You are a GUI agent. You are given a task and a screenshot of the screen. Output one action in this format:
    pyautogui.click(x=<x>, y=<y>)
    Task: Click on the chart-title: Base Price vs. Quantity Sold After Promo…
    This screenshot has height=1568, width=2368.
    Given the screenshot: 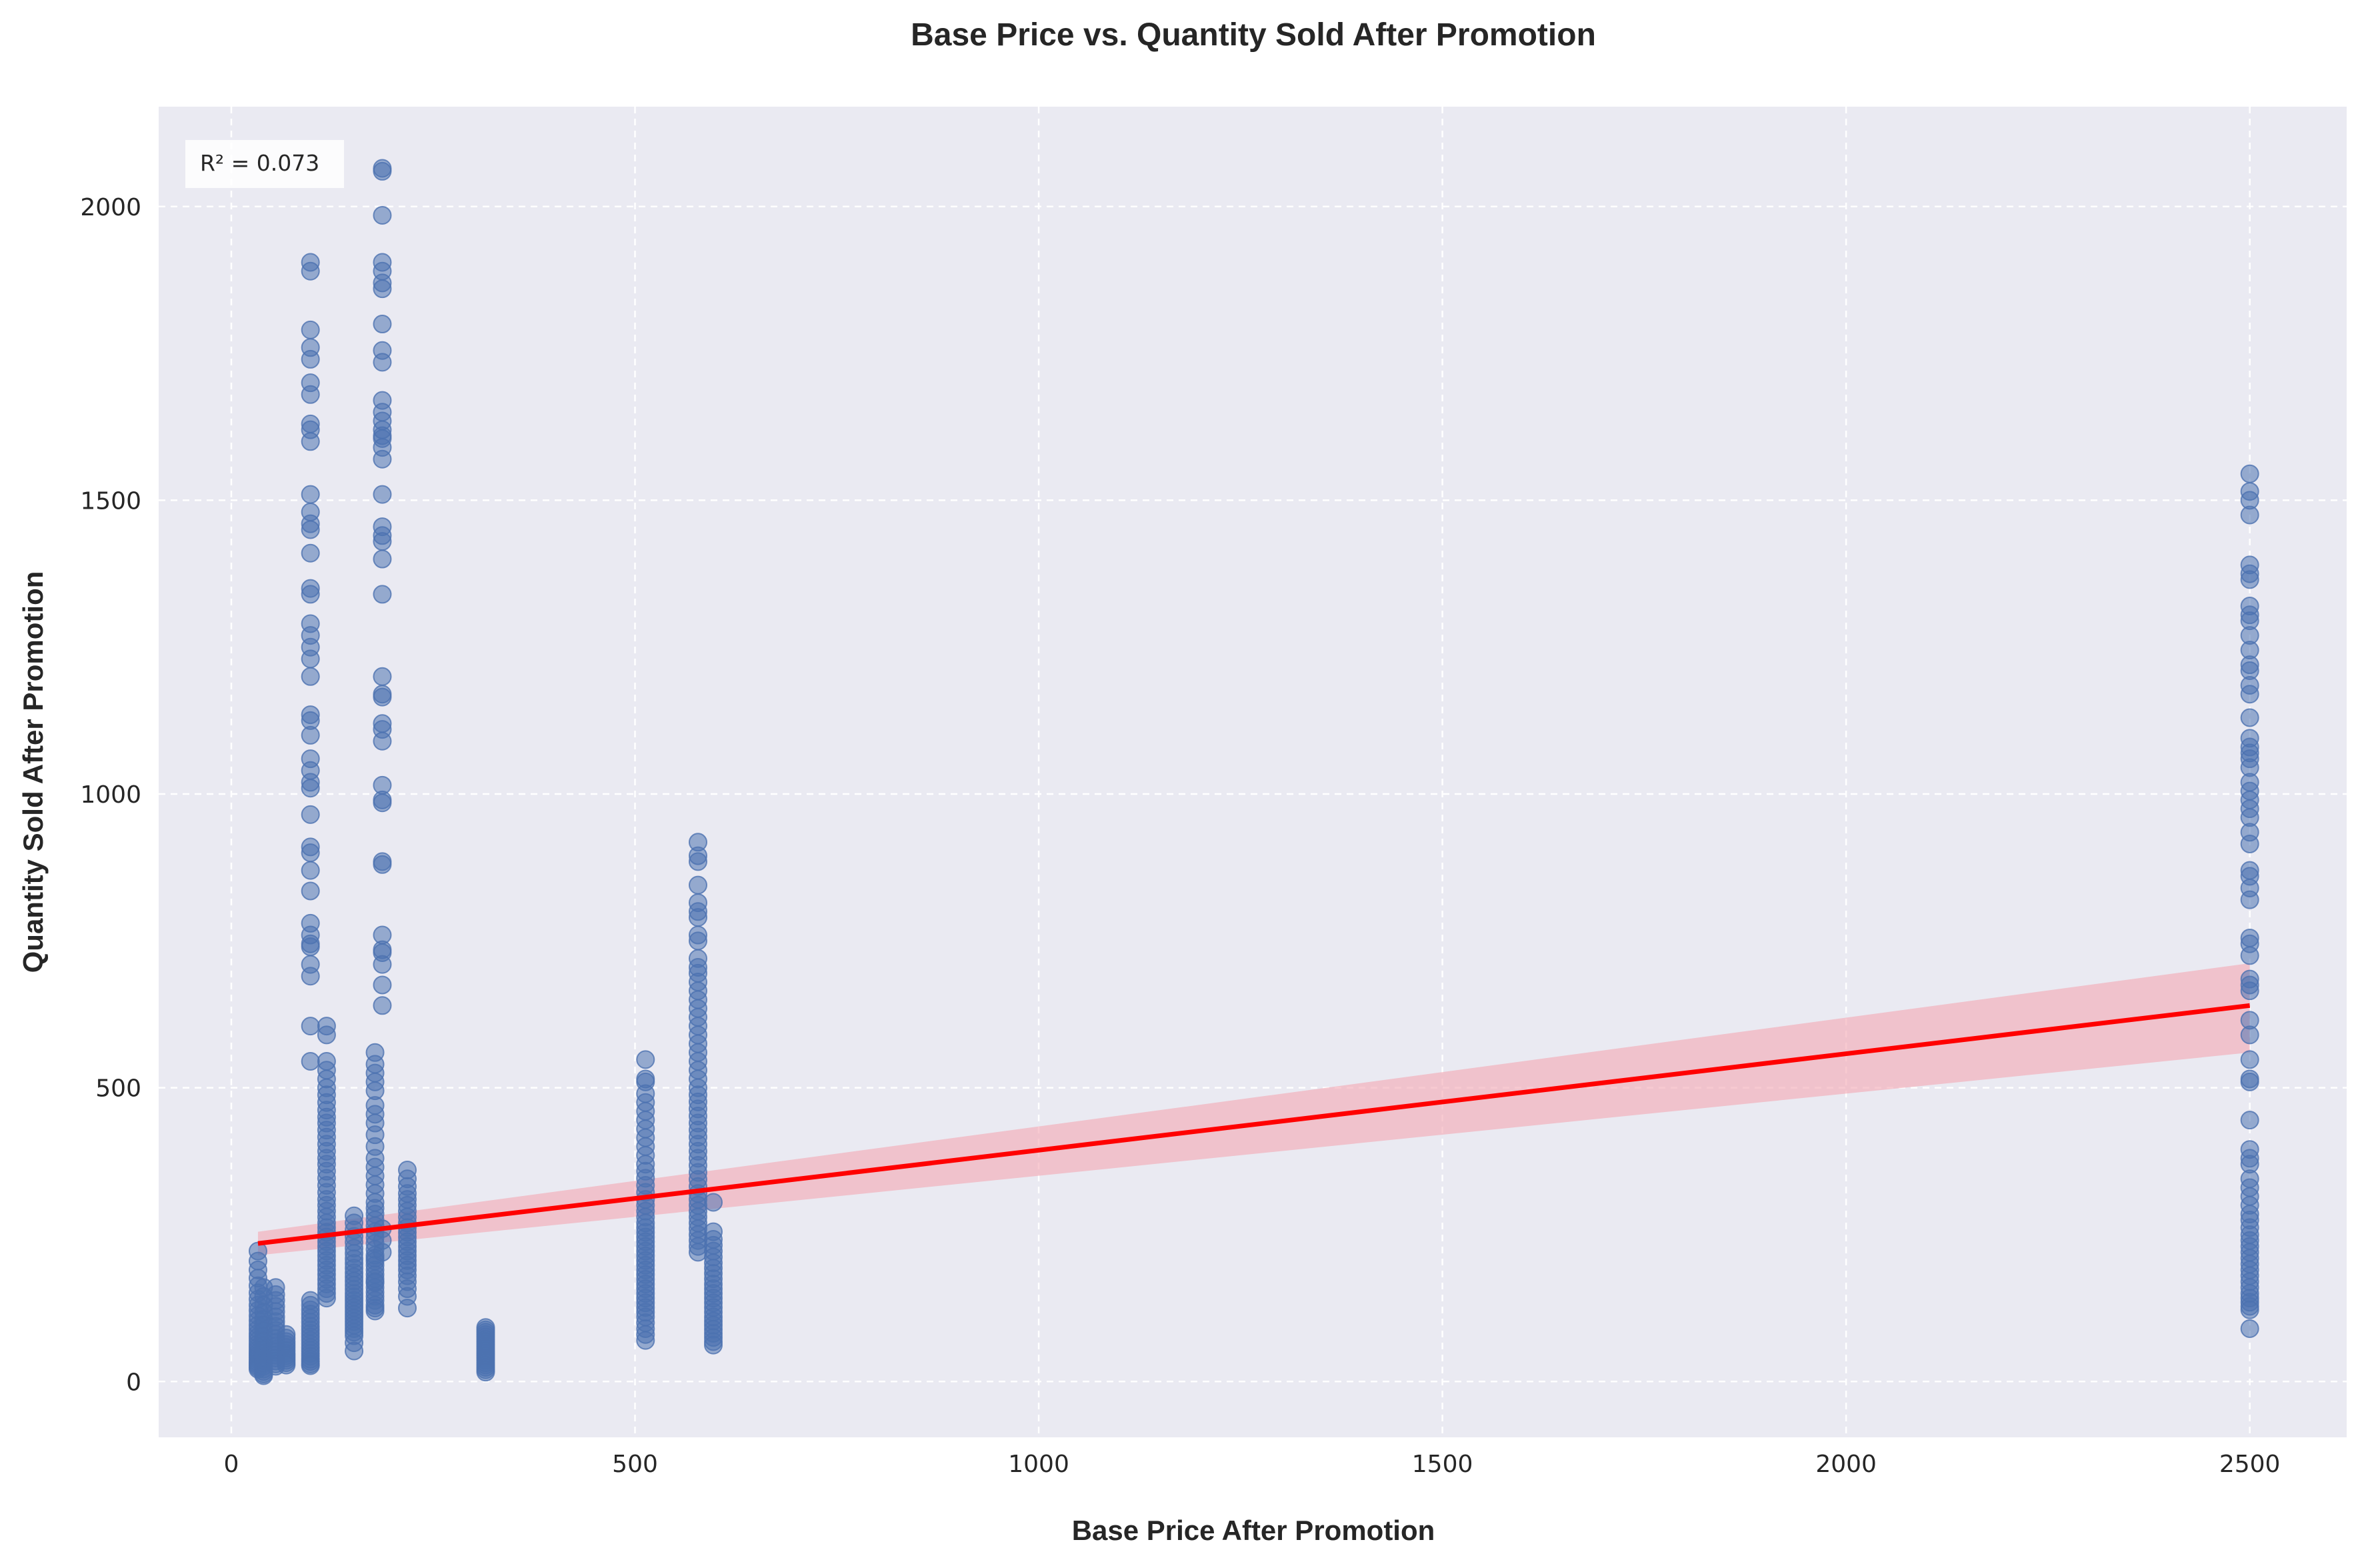 What is the action you would take?
    pyautogui.click(x=1253, y=35)
    